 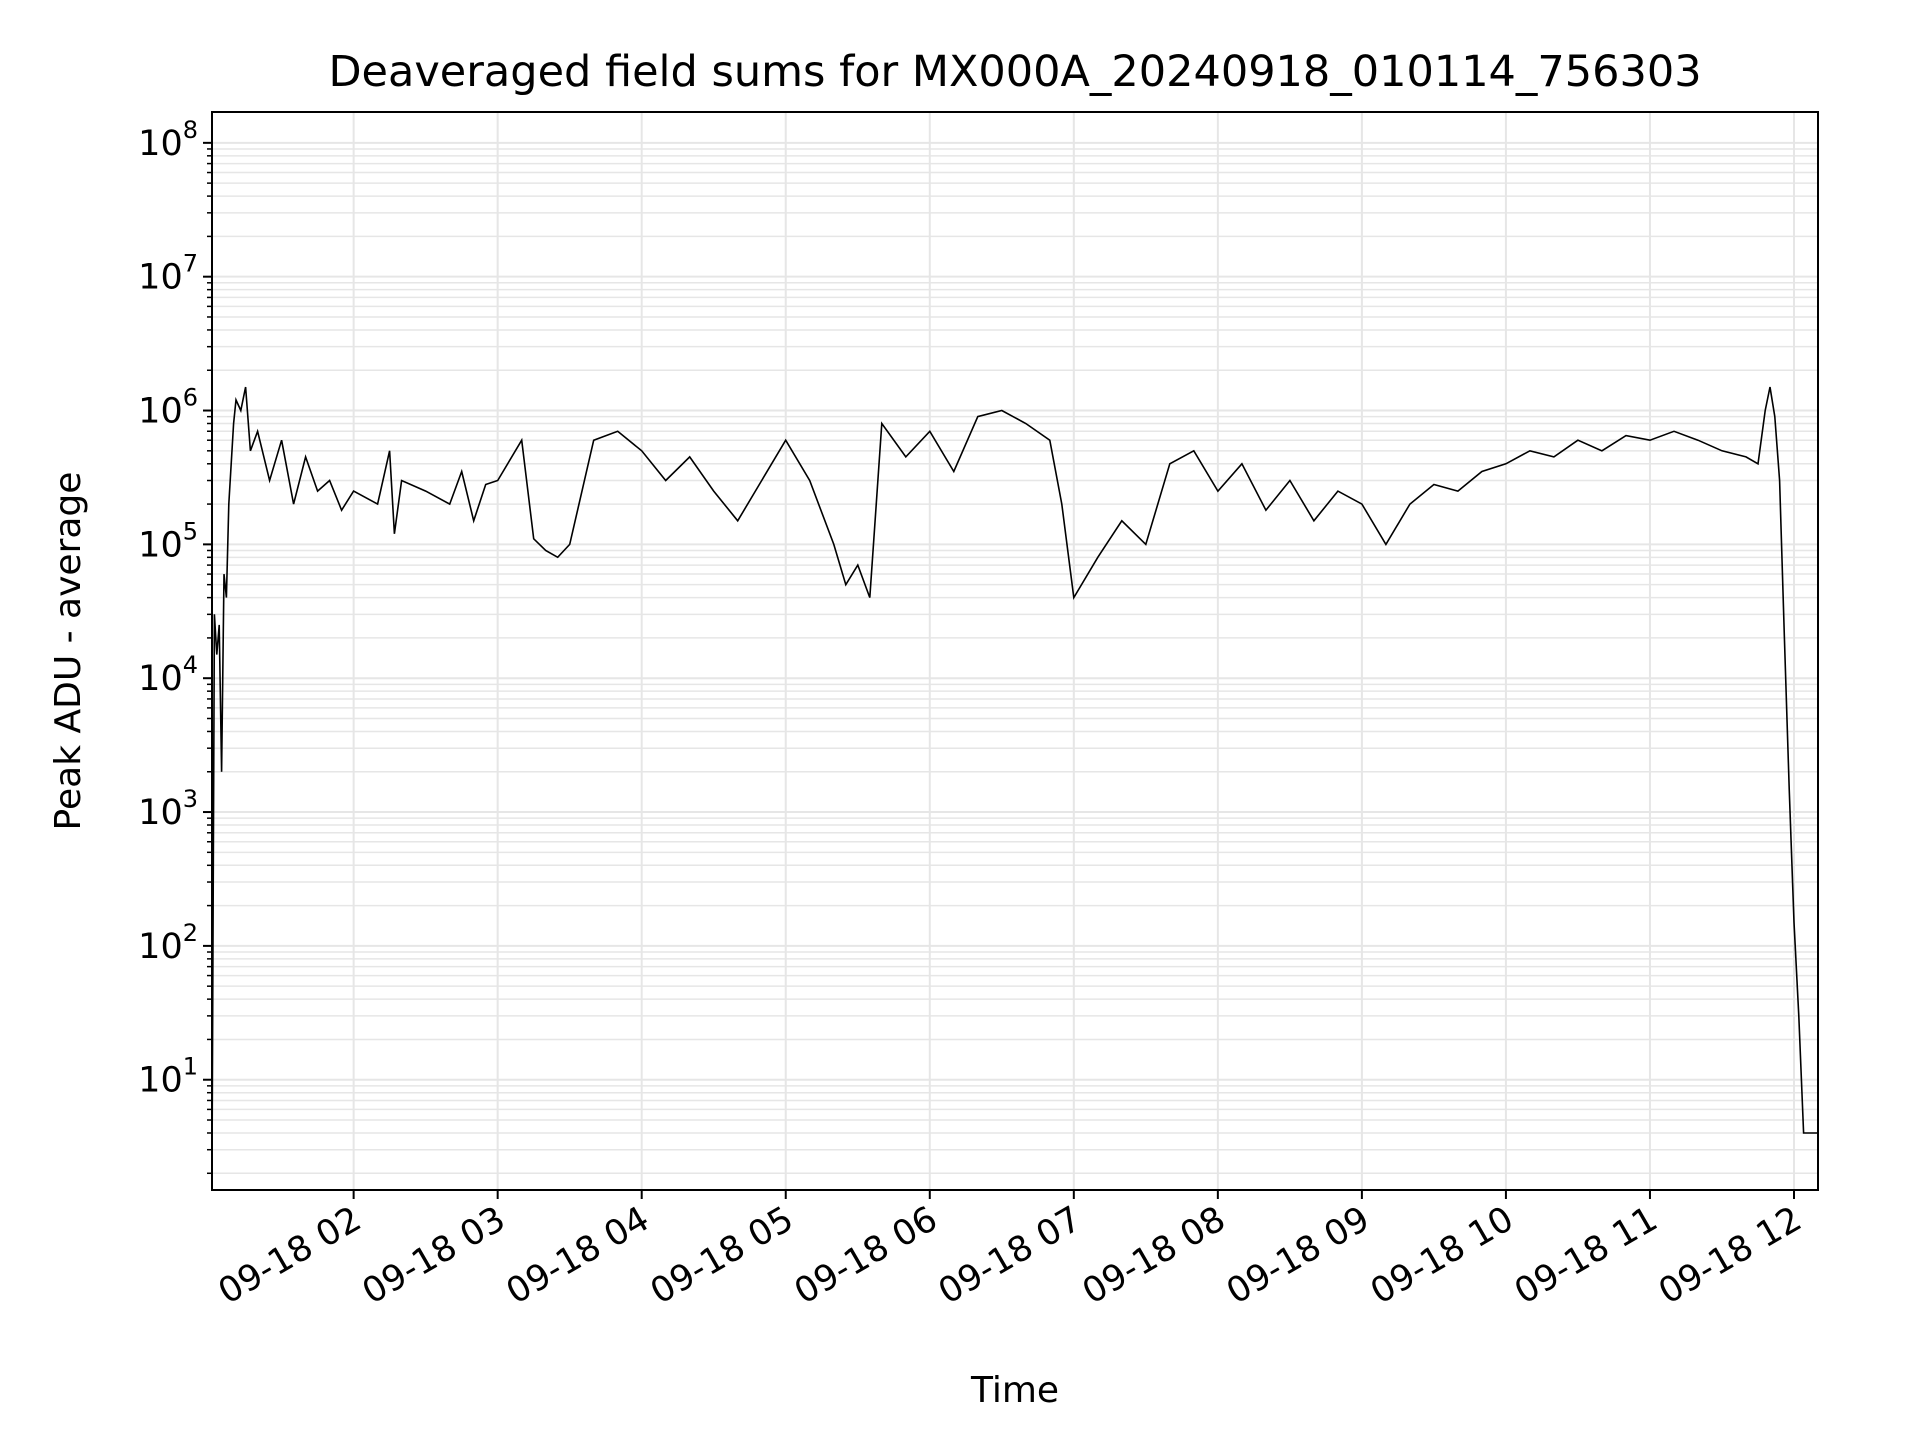 What do you see at coordinates (168, 675) in the screenshot?
I see `y-tick-label: 10⁴` at bounding box center [168, 675].